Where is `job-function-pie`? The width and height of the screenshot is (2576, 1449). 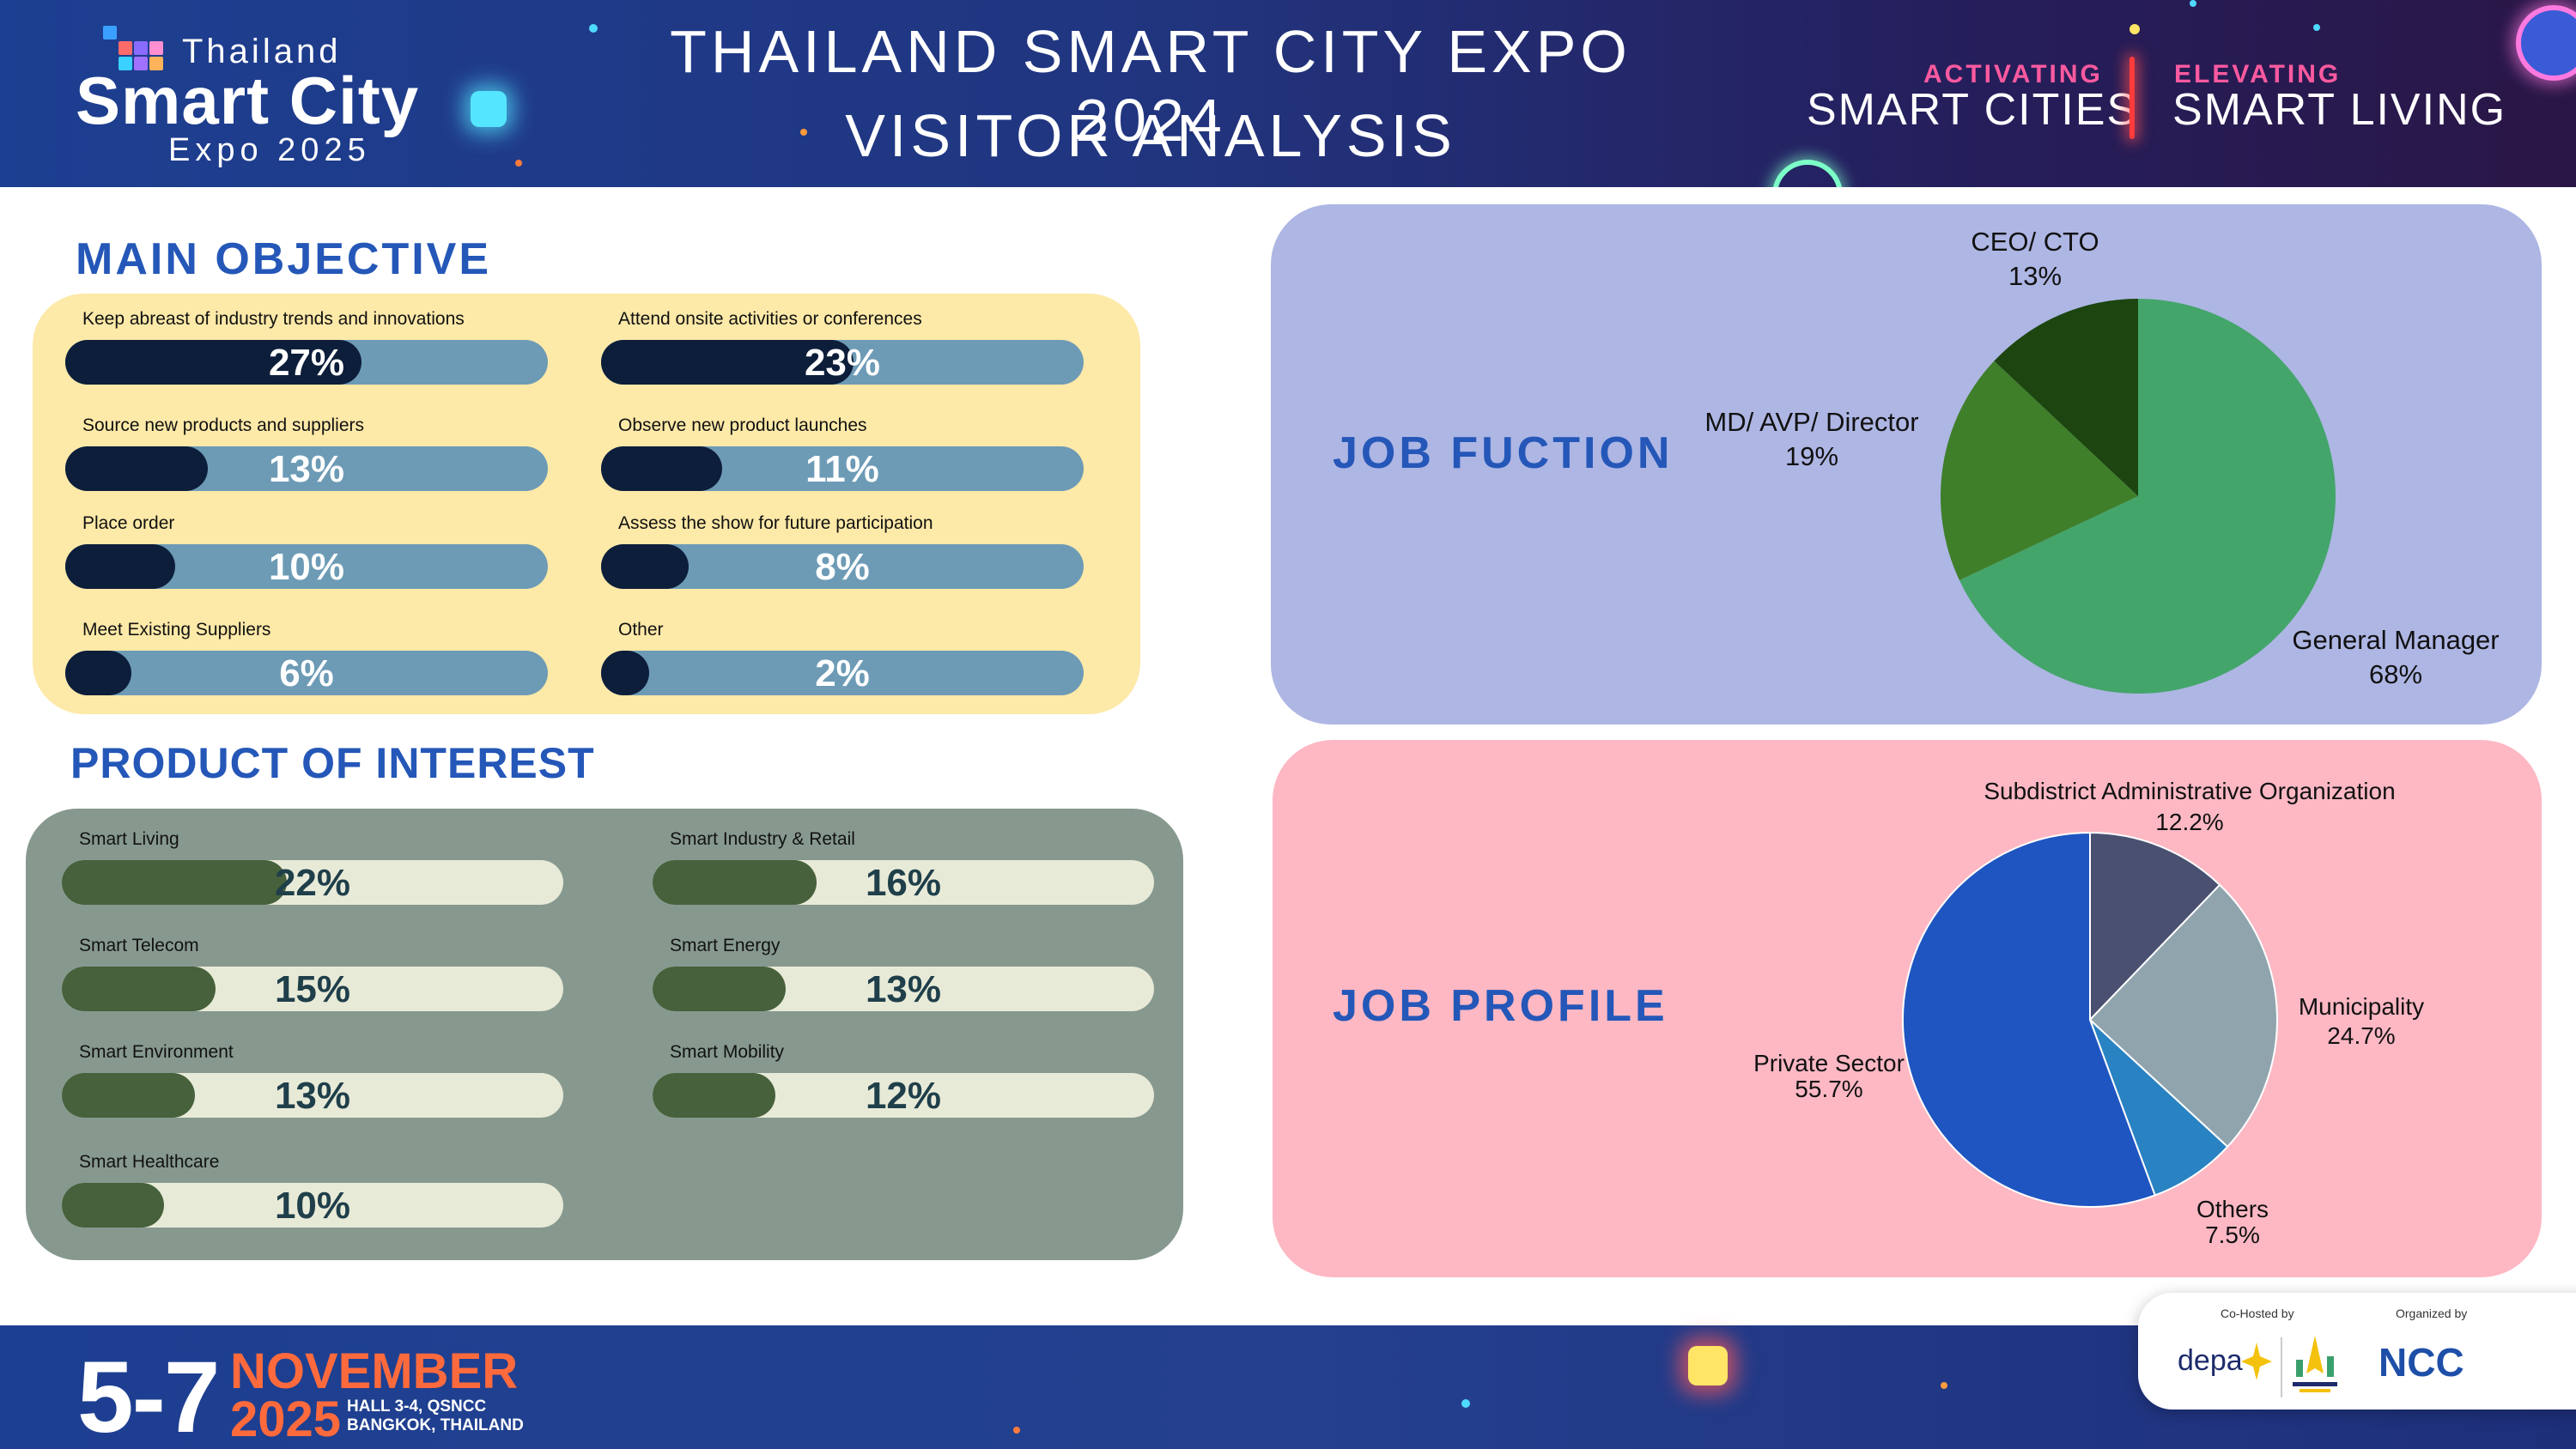 job-function-pie is located at coordinates (2138, 496).